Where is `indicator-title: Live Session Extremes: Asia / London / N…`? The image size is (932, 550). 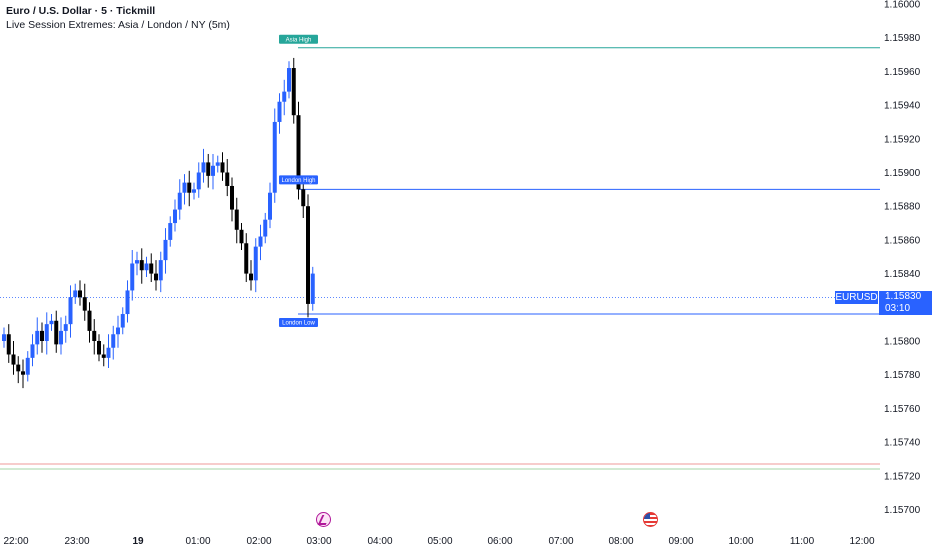 indicator-title: Live Session Extremes: Asia / London / N… is located at coordinates (118, 25).